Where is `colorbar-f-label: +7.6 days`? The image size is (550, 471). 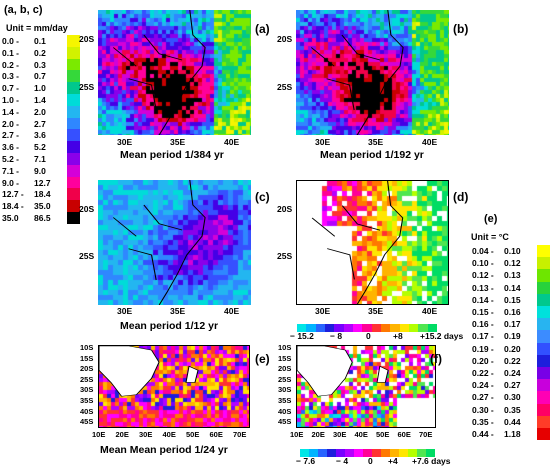 colorbar-f-label: +7.6 days is located at coordinates (431, 461).